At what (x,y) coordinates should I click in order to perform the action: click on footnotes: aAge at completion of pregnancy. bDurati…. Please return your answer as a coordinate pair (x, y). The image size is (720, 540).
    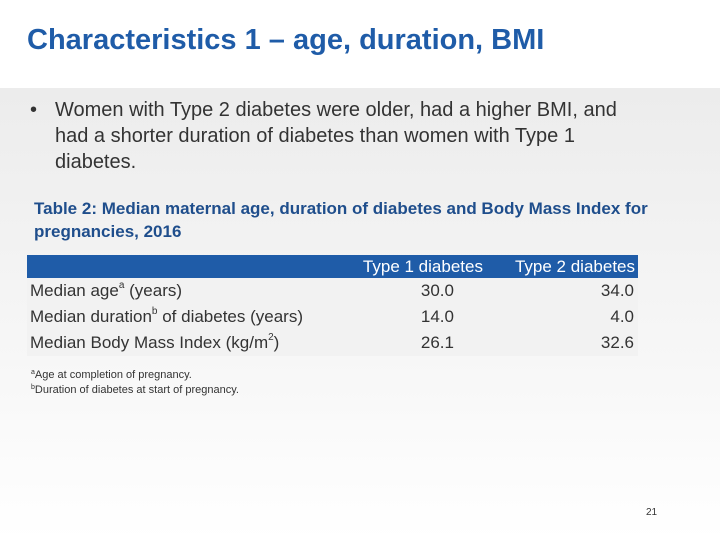
    Looking at the image, I should click on (135, 383).